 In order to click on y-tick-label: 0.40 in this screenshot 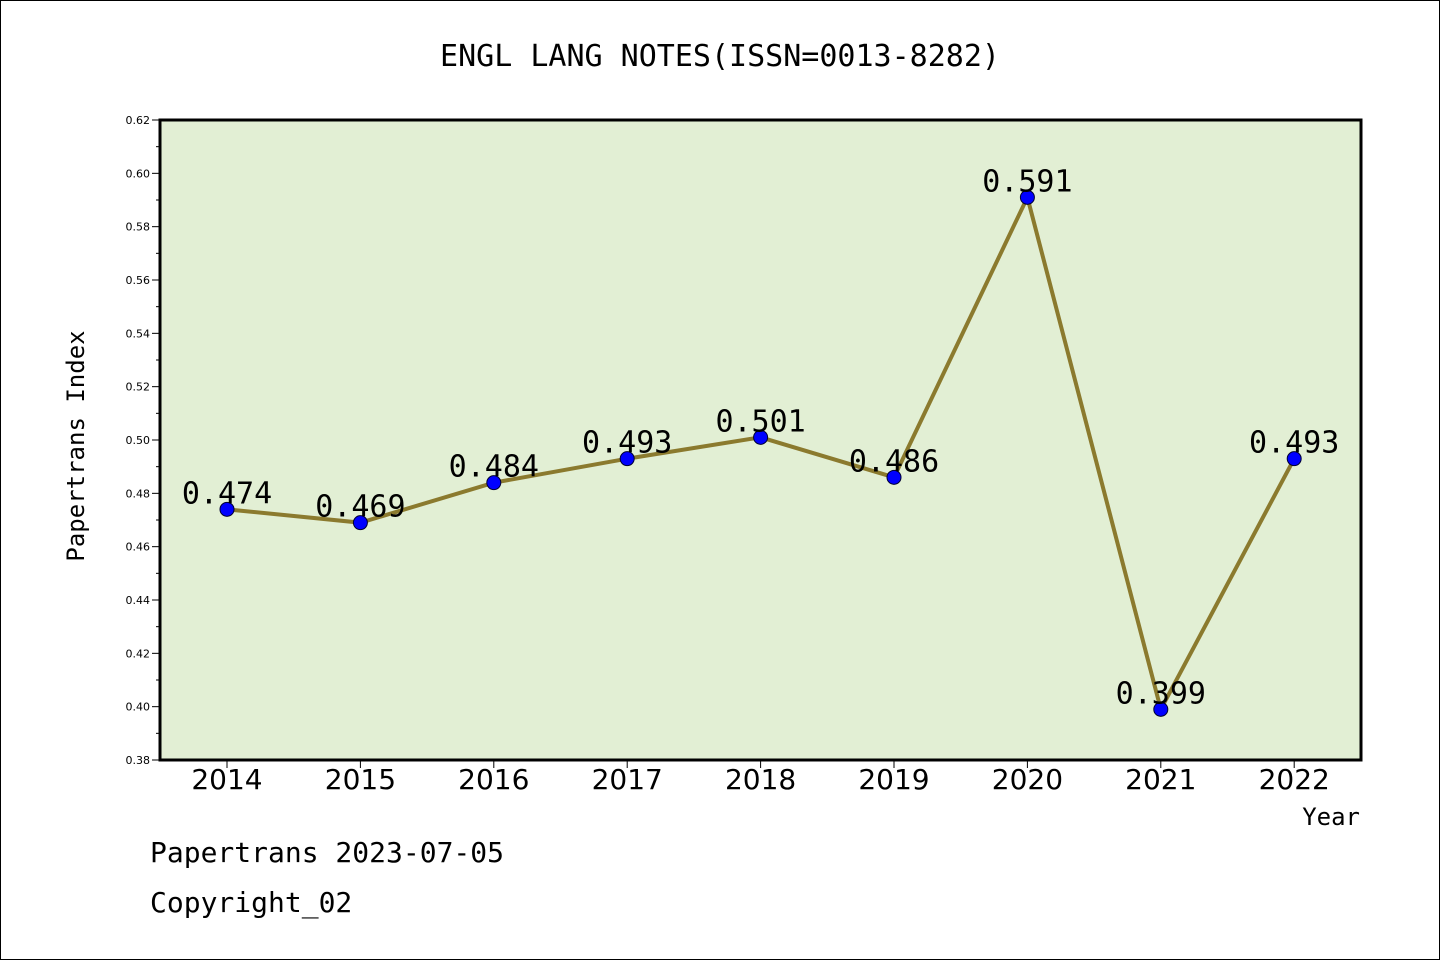, I will do `click(138, 707)`.